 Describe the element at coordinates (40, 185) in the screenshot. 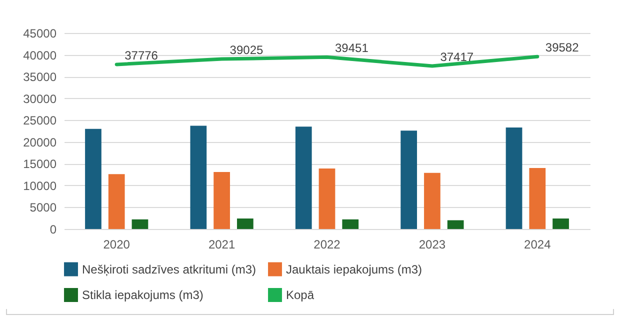

I see `y-tick-label: 10000` at that location.